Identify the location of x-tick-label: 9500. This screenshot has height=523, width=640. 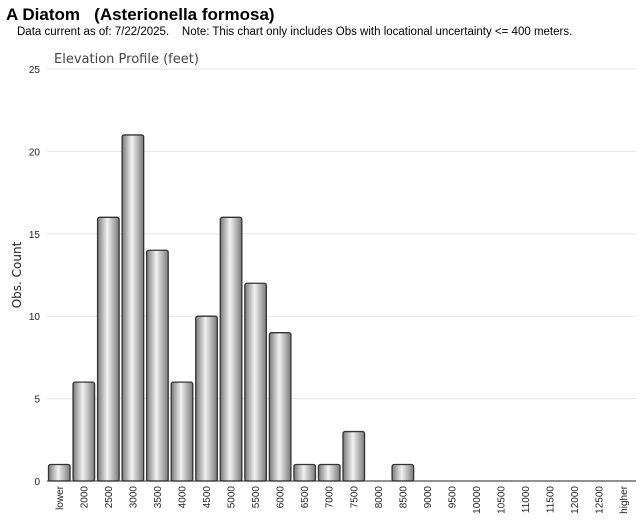
(452, 497).